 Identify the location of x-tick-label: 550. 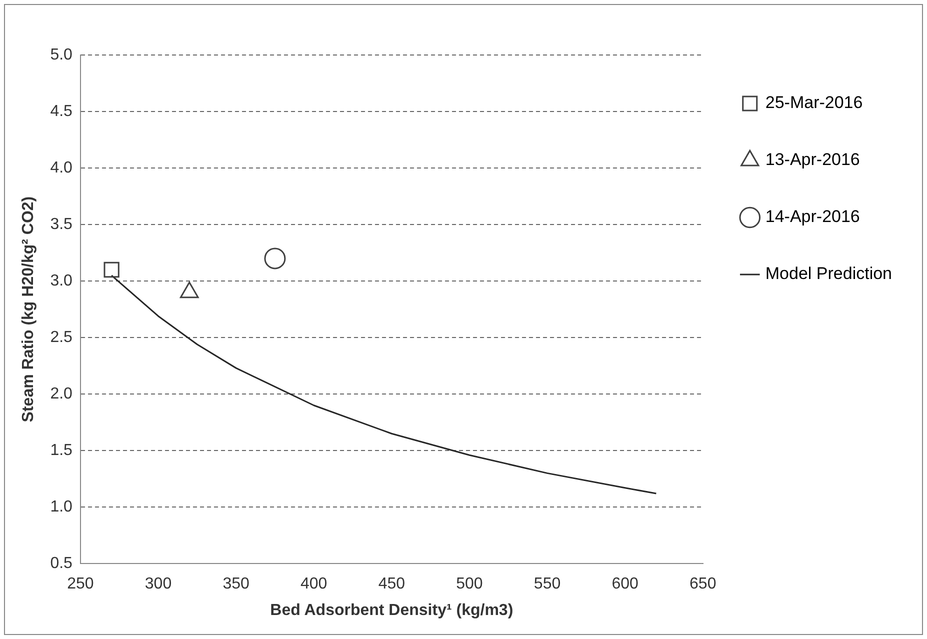
(547, 584).